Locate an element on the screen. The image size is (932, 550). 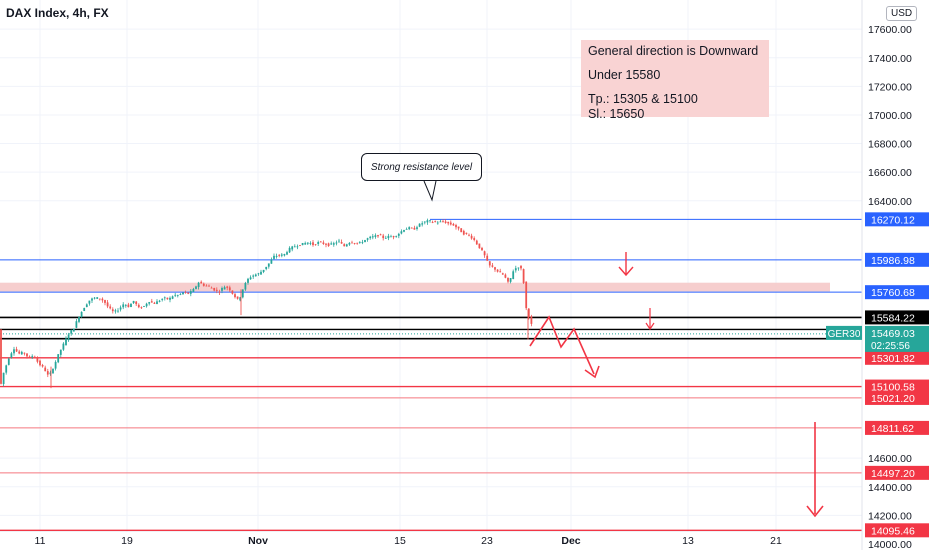
current-price-tag is located at coordinates (897, 338).